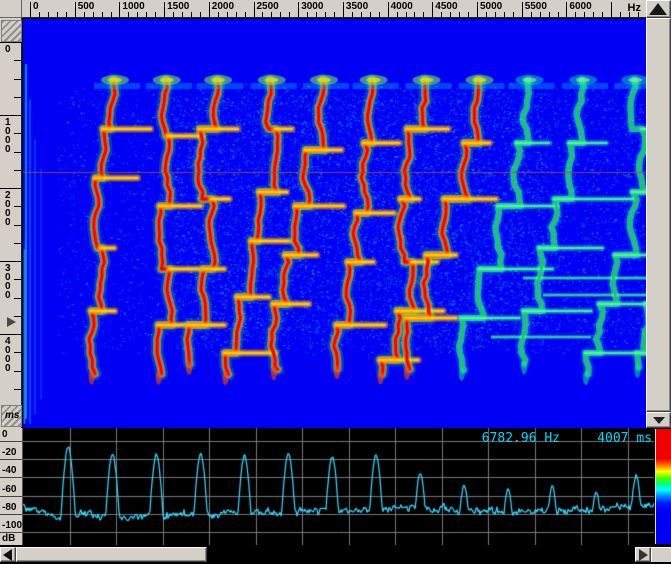 This screenshot has width=671, height=564. I want to click on db-label: -60, so click(9, 489).